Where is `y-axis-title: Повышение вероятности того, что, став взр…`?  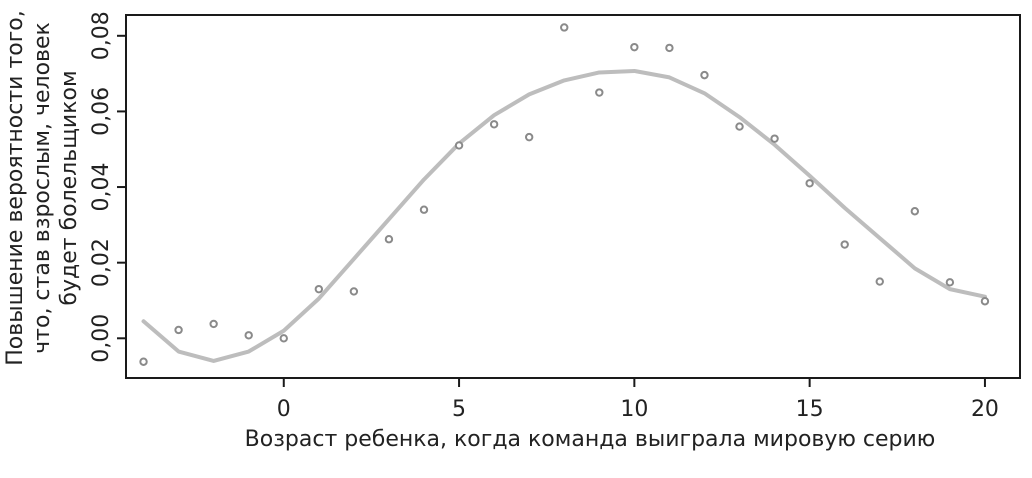
y-axis-title: Повышение вероятности того, что, став взр… is located at coordinates (42, 188).